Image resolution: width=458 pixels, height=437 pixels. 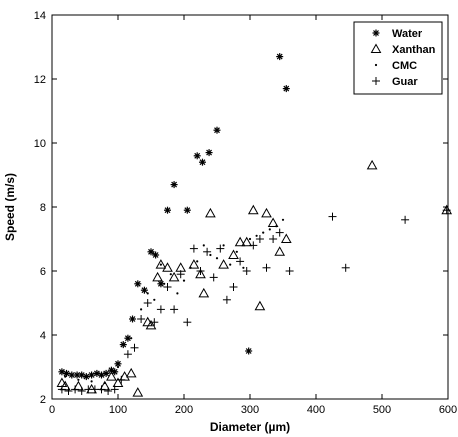 What do you see at coordinates (382, 410) in the screenshot?
I see `x-tick-label: 500` at bounding box center [382, 410].